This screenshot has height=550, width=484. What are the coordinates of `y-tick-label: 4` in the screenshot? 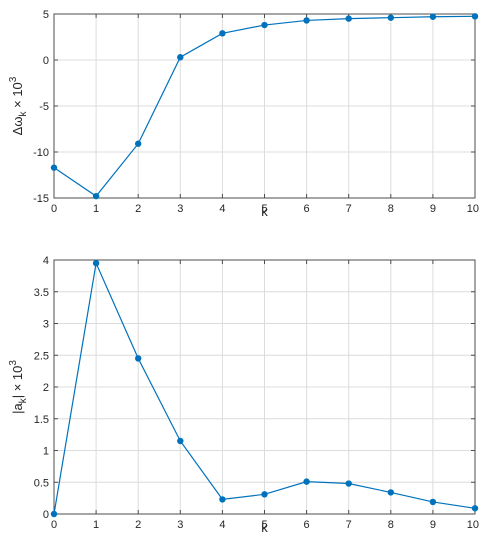 It's located at (46, 261).